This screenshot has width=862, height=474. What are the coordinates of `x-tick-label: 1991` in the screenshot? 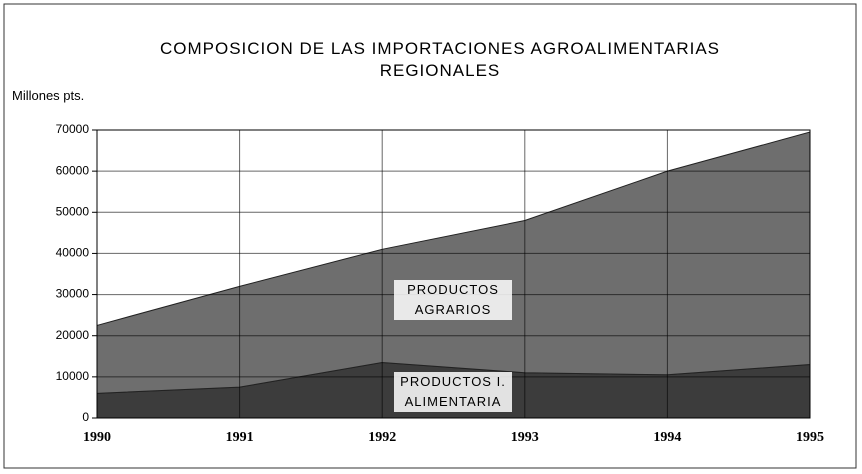 It's located at (240, 437).